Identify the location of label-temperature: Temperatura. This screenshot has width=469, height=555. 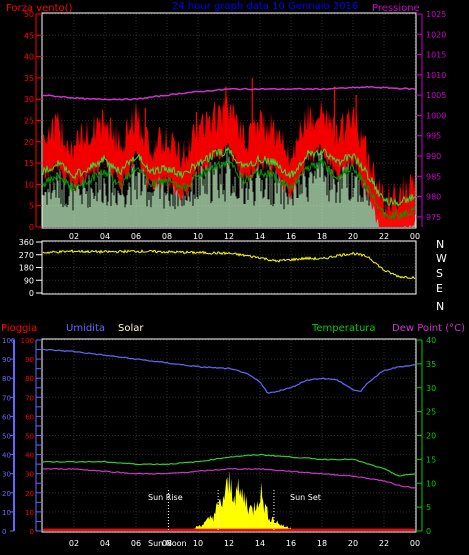
(343, 328).